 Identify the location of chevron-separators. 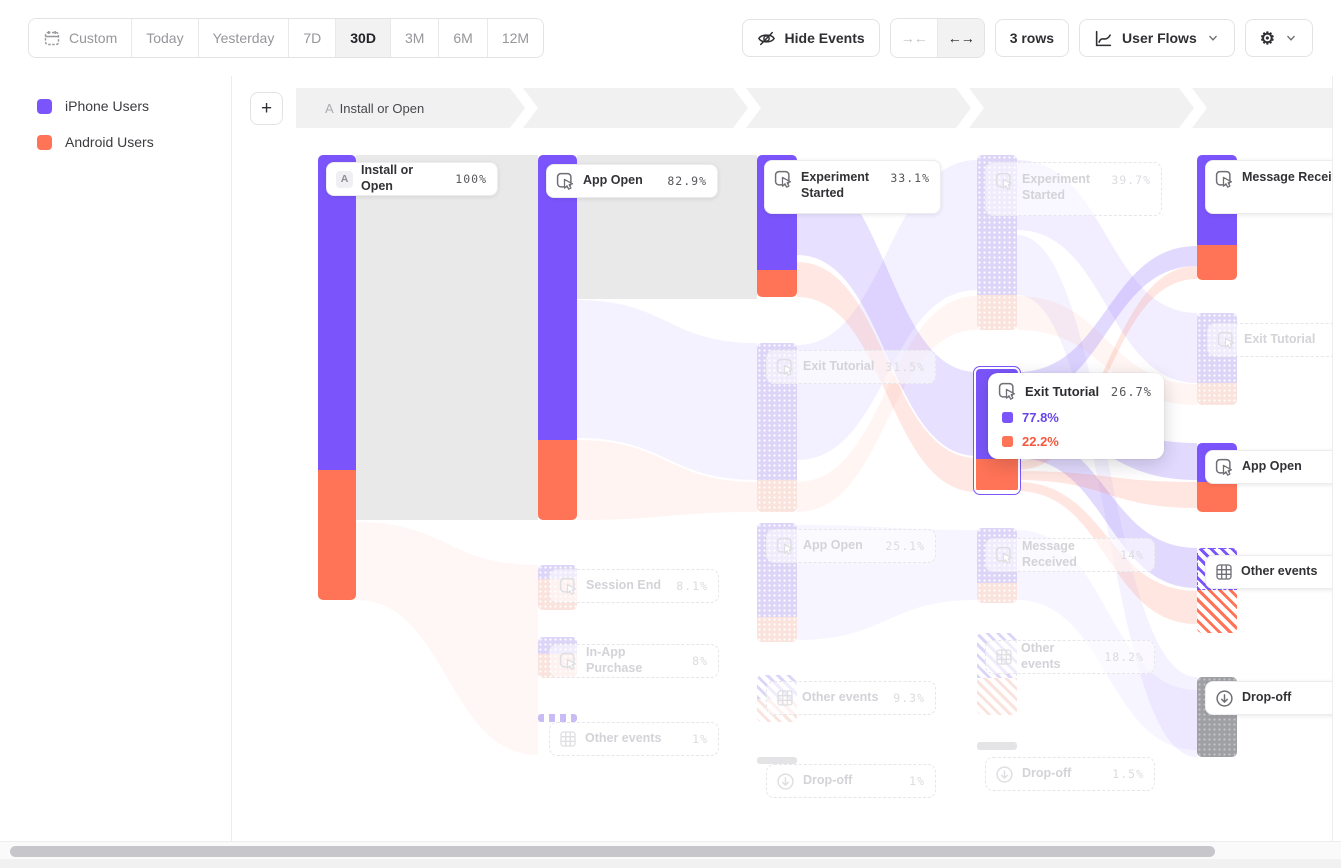
(858, 108).